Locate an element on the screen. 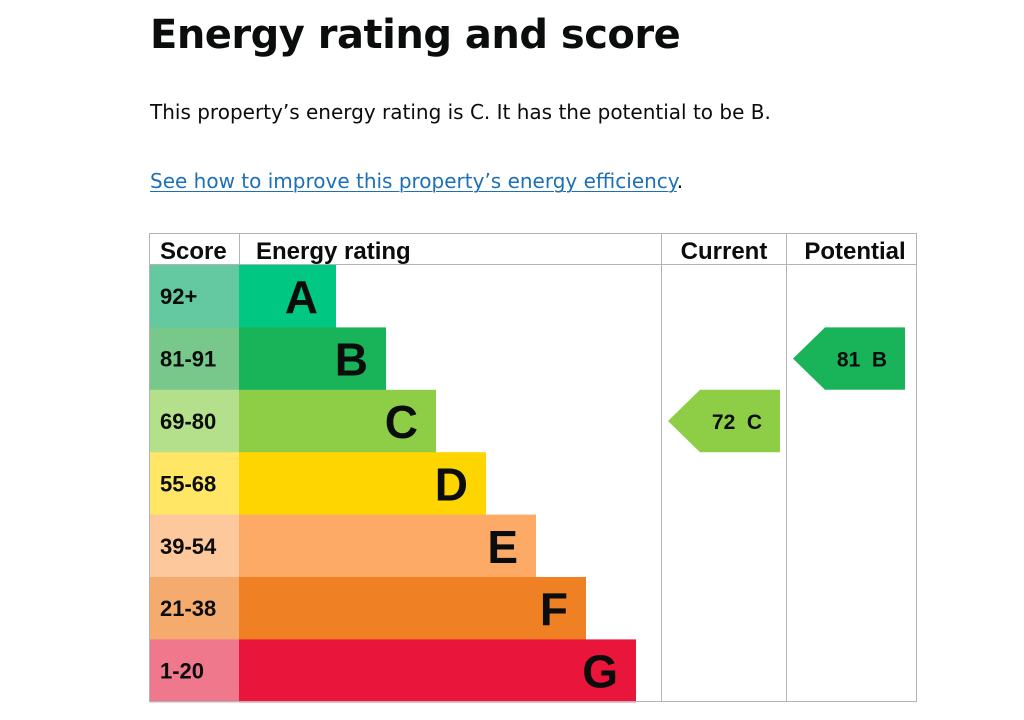 The image size is (1024, 720). rating-bar-a is located at coordinates (287, 296).